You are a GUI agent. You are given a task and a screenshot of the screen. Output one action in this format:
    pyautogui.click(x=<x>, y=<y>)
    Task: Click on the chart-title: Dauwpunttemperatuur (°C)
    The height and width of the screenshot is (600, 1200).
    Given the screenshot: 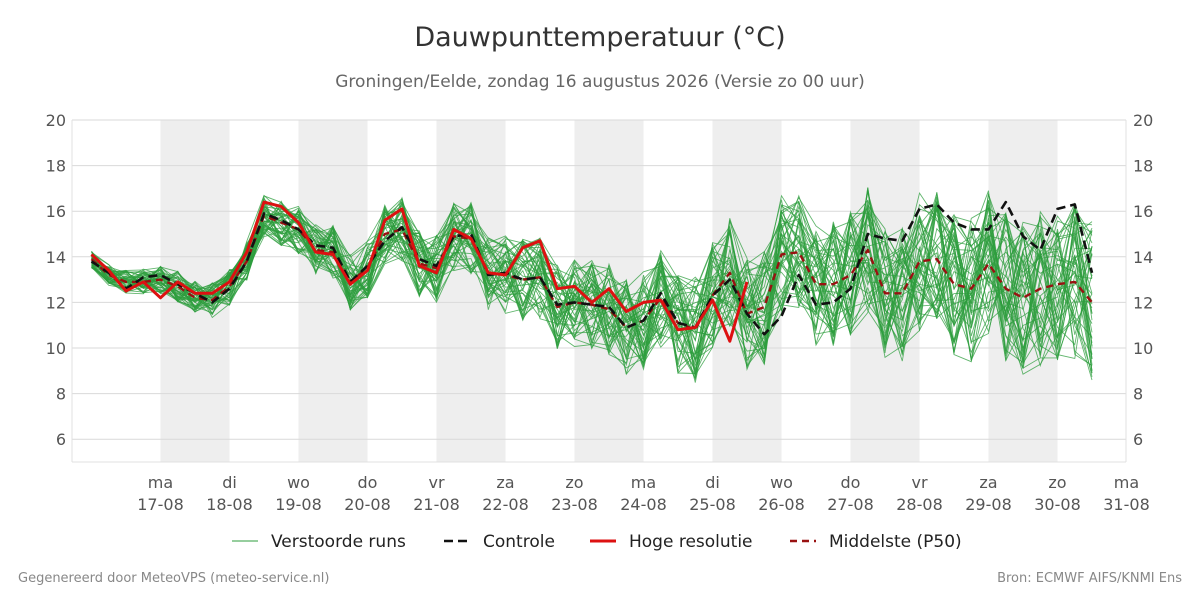 What is the action you would take?
    pyautogui.click(x=600, y=37)
    